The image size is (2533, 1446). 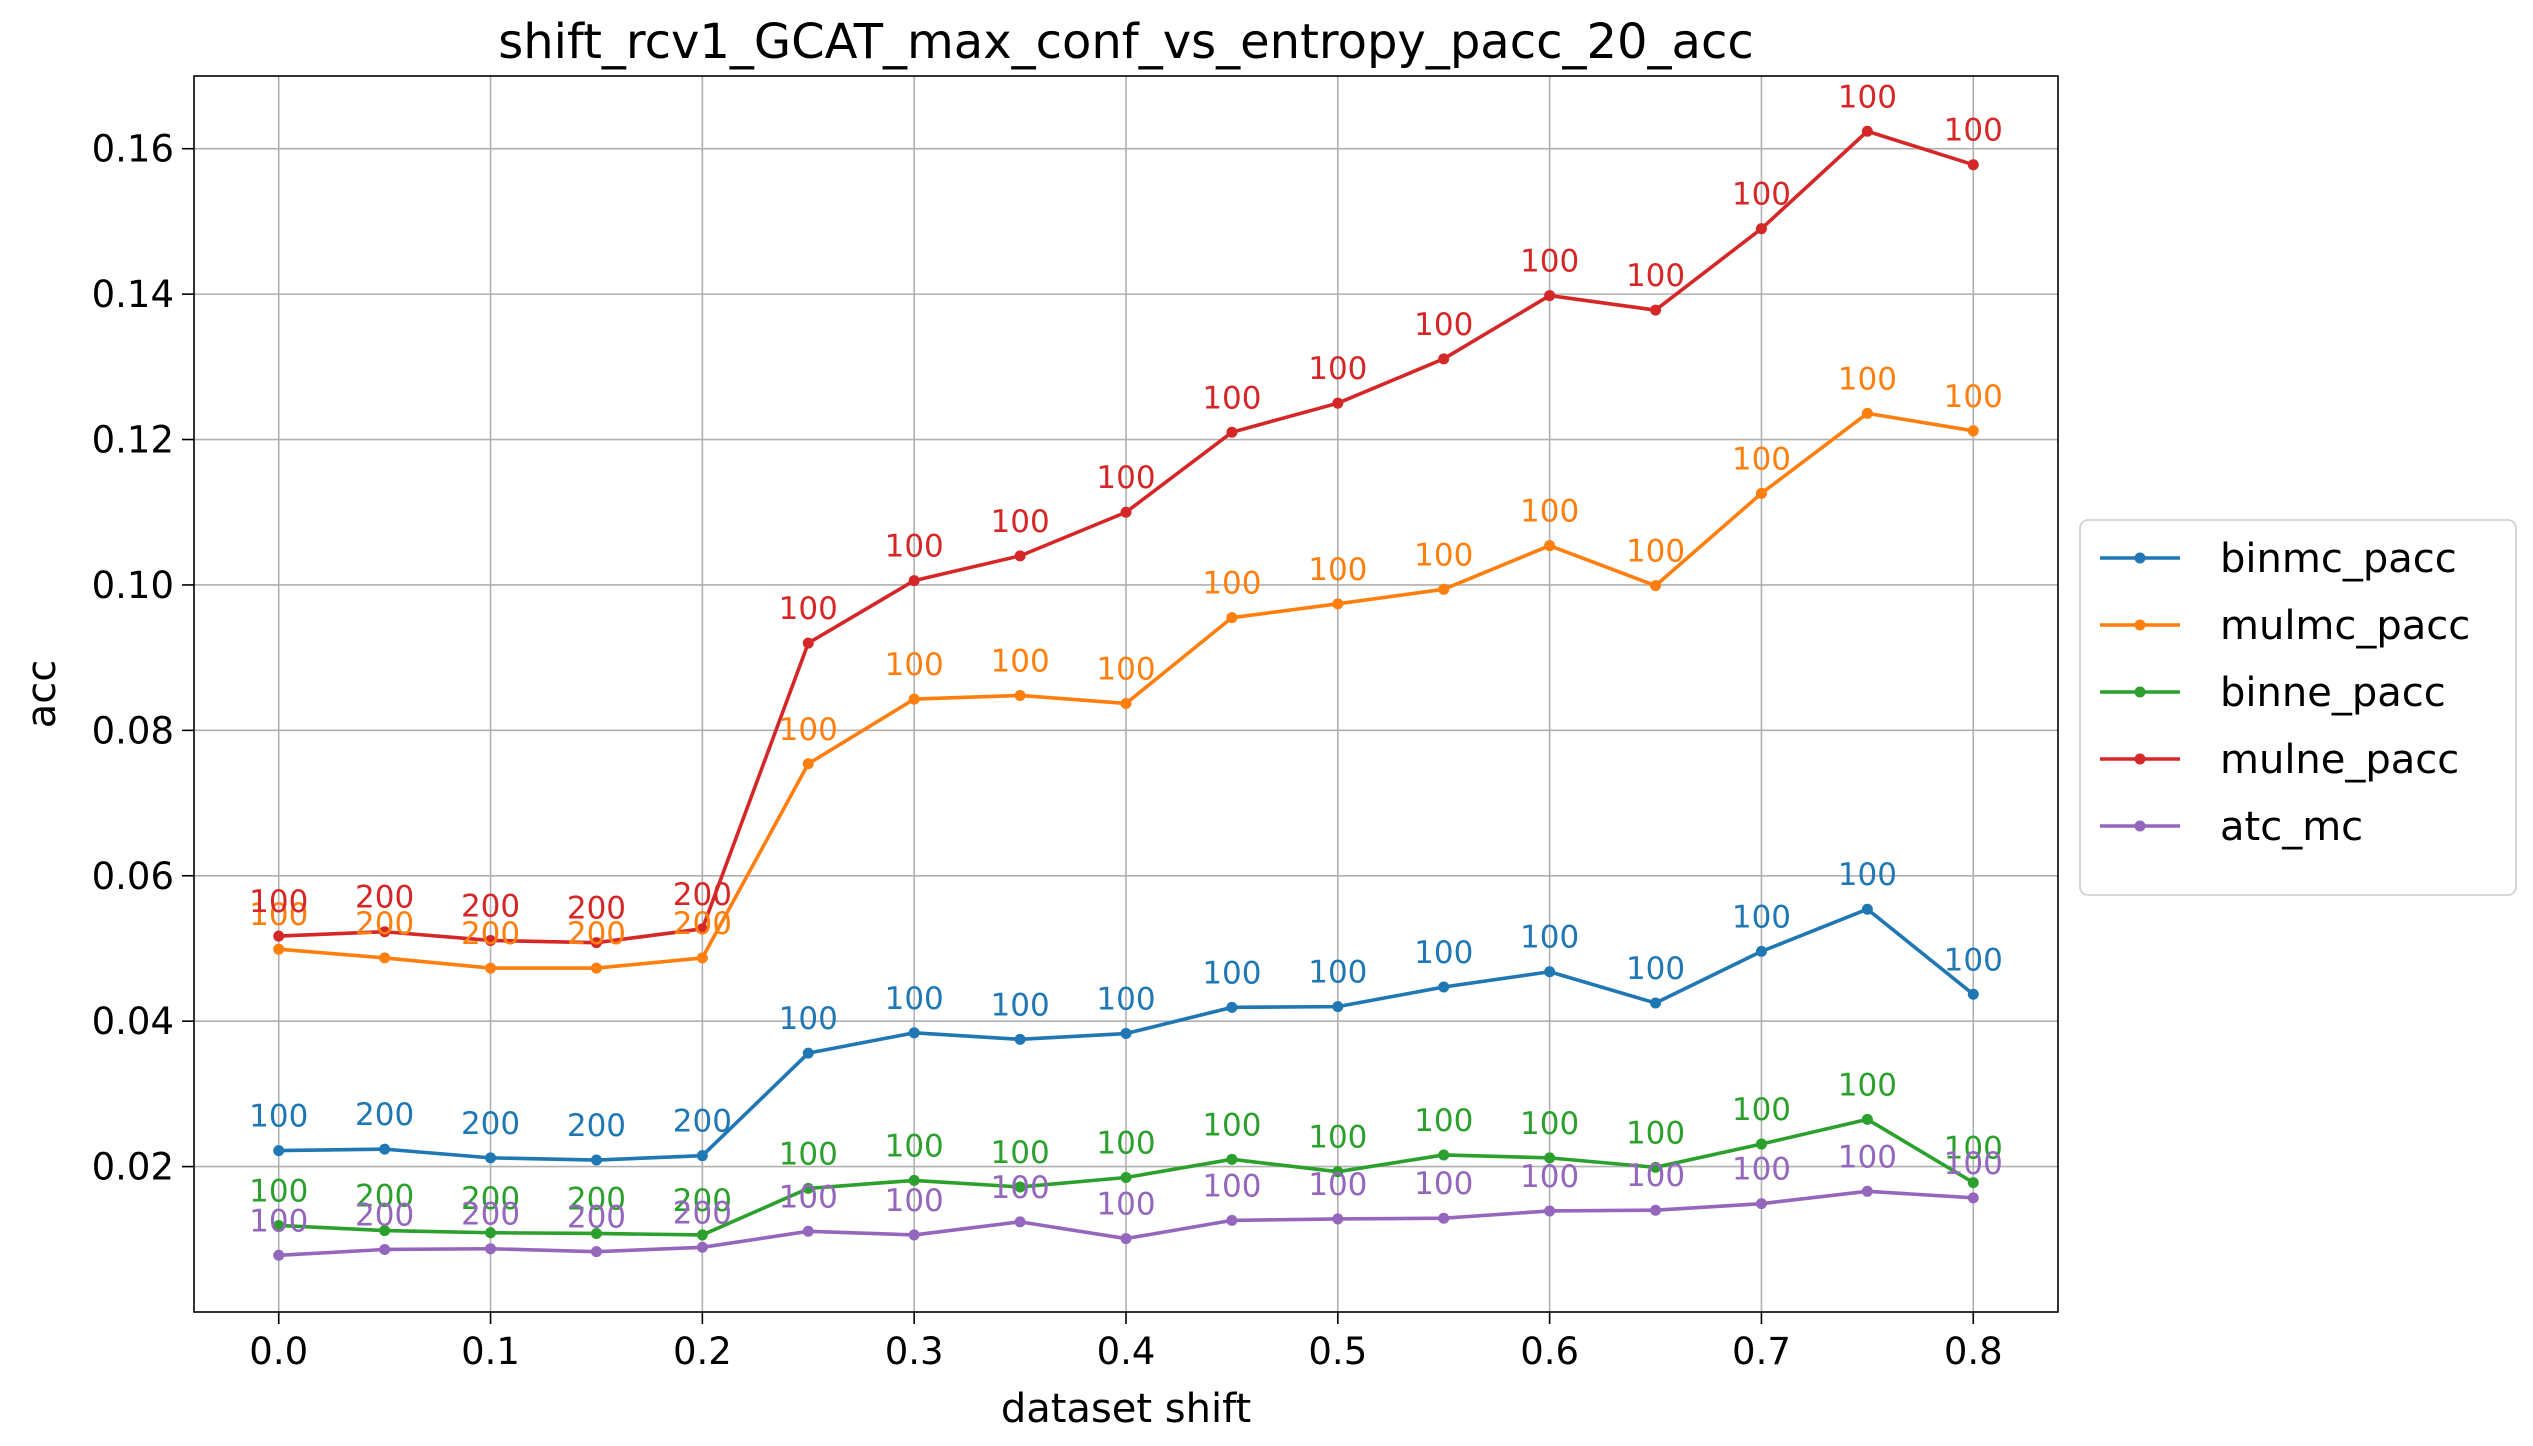 What do you see at coordinates (278, 1351) in the screenshot?
I see `x-tick-label: 0.0` at bounding box center [278, 1351].